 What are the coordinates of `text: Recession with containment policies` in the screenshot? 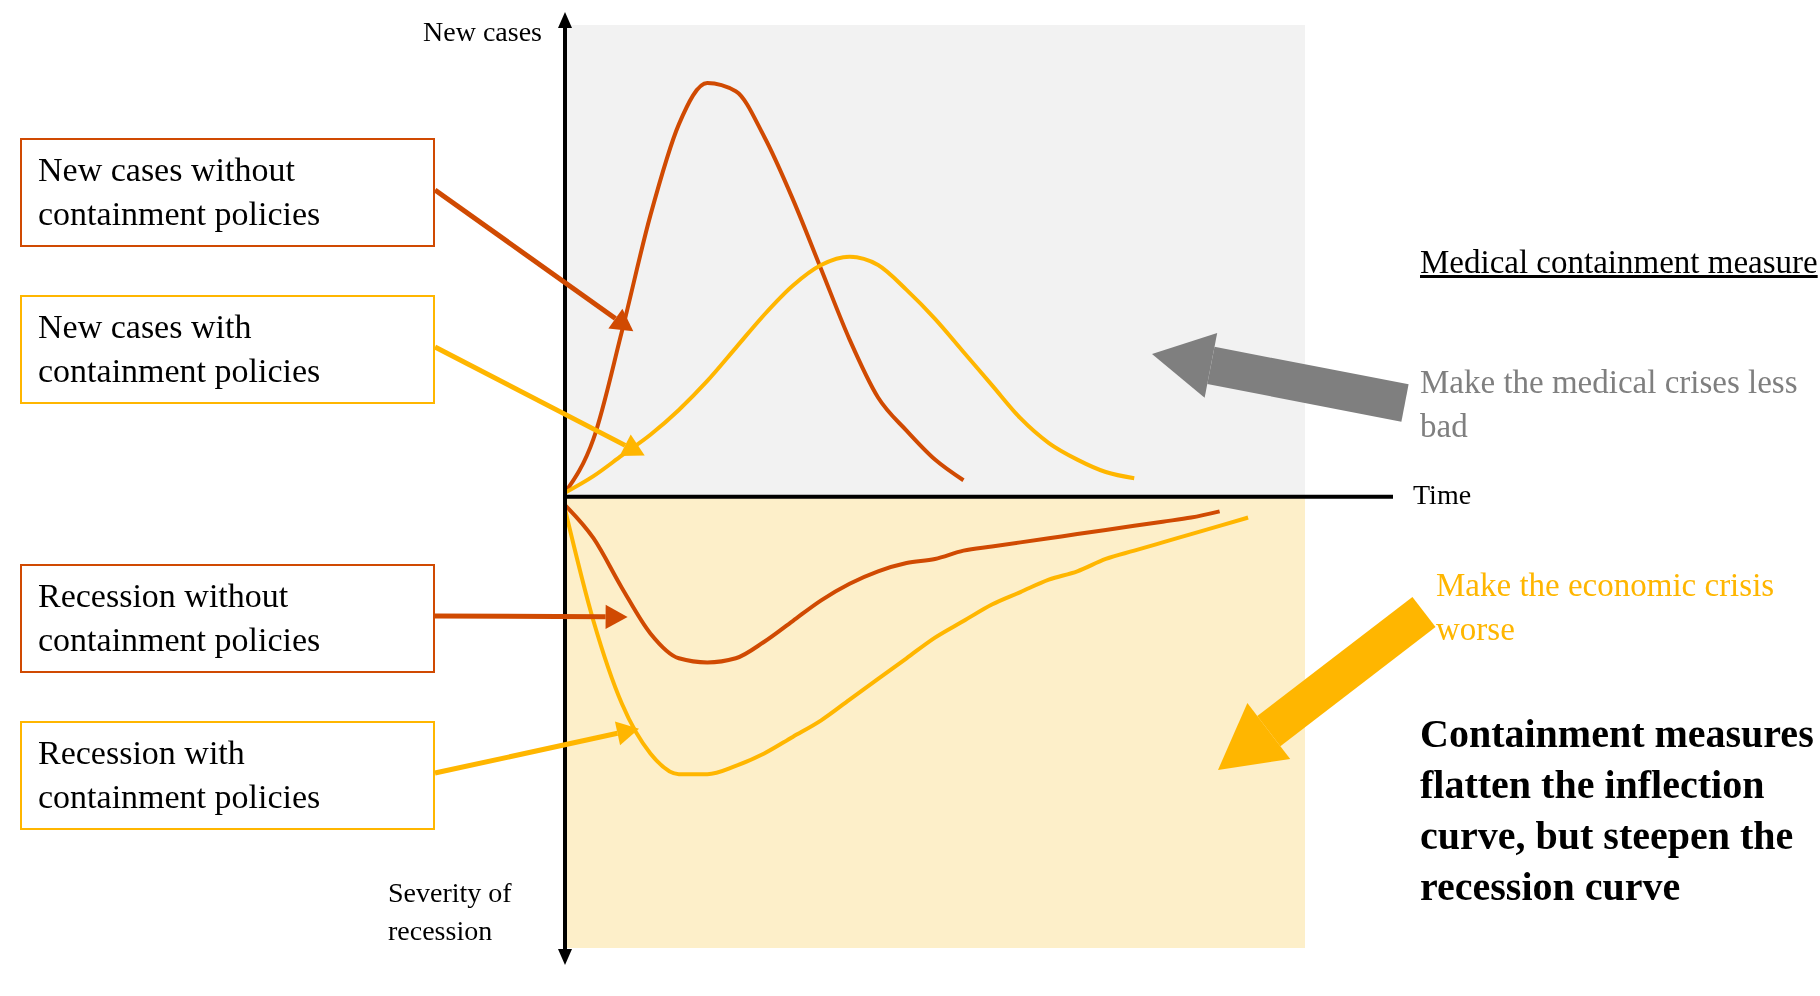 It's located at (227, 775).